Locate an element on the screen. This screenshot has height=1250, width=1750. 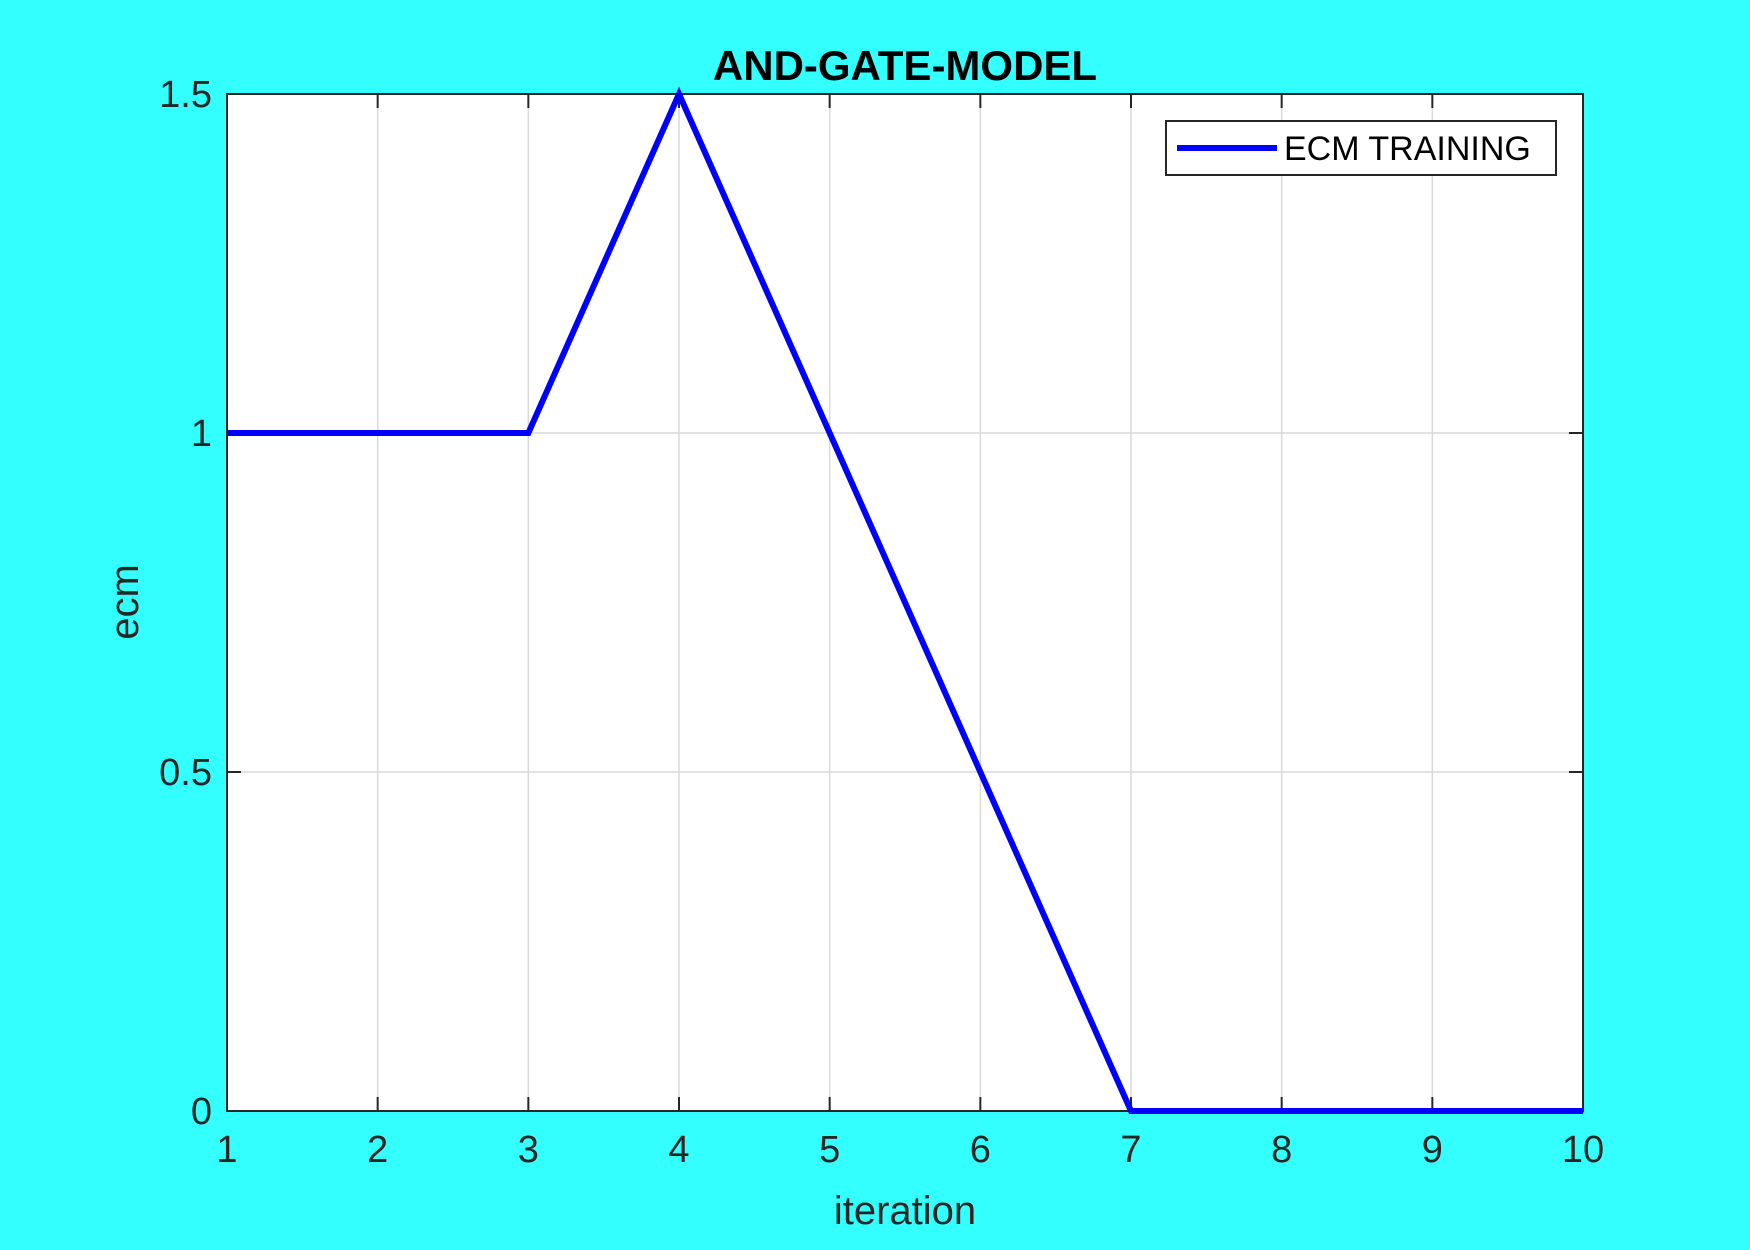
x-tick-label: 9 is located at coordinates (1432, 1150).